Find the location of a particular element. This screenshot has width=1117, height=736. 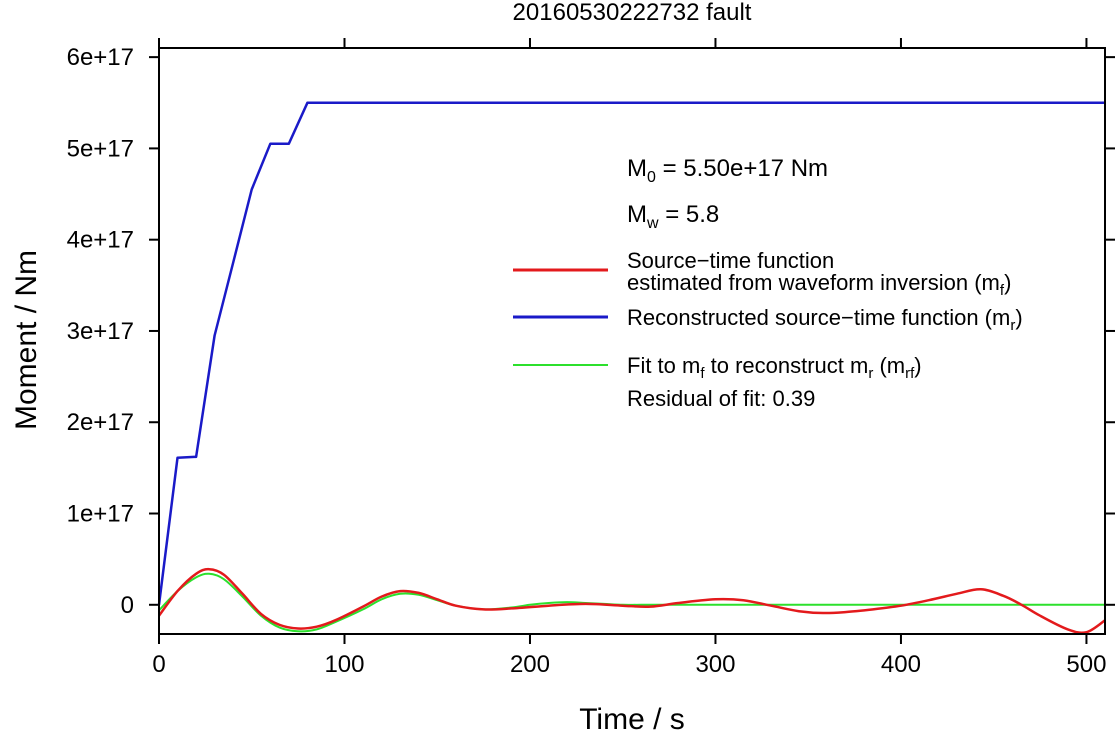

y-tick-label-2: 2e+17 is located at coordinates (100, 422).